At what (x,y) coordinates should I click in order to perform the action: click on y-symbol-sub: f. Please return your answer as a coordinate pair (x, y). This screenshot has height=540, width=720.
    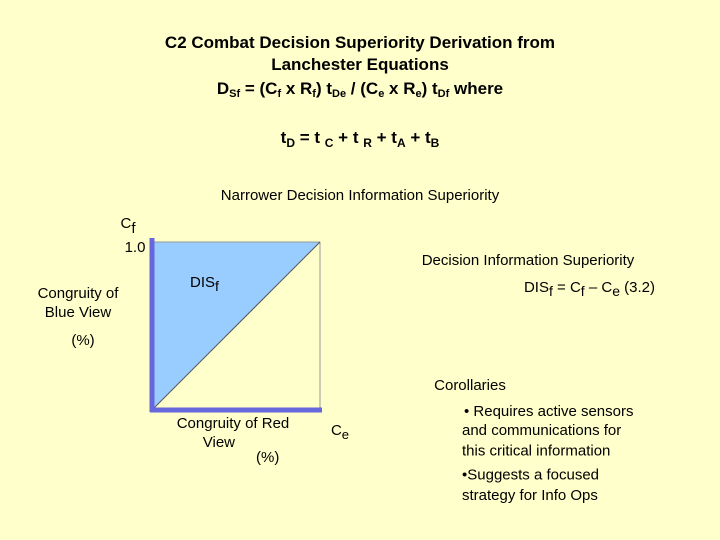
    Looking at the image, I should click on (133, 228).